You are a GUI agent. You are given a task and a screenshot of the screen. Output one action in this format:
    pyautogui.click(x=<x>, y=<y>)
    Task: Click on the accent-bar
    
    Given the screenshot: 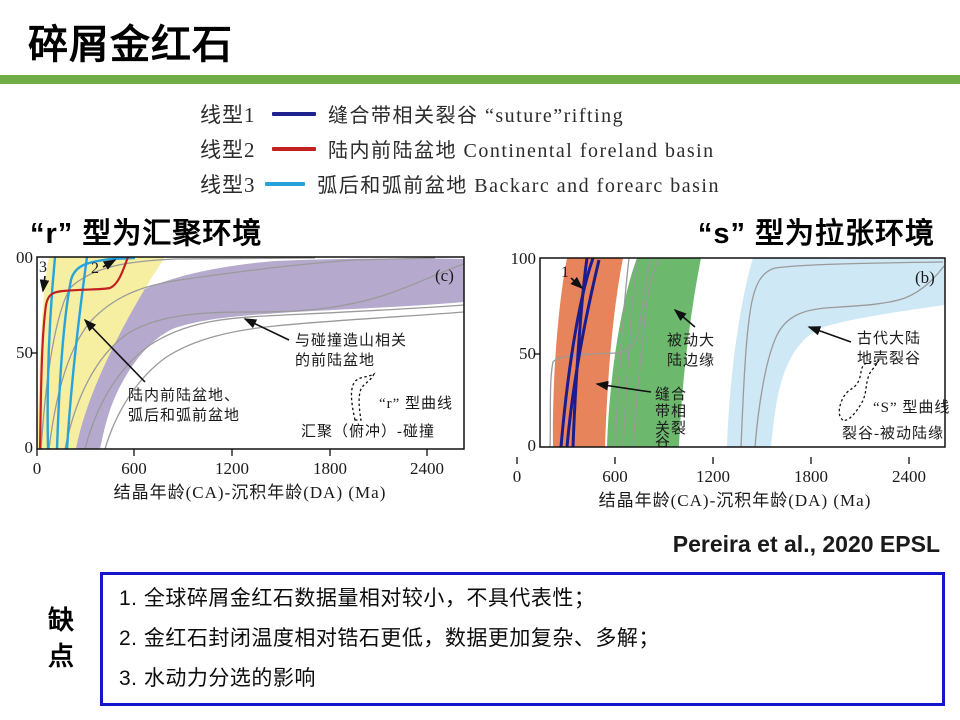 What is the action you would take?
    pyautogui.click(x=480, y=79)
    